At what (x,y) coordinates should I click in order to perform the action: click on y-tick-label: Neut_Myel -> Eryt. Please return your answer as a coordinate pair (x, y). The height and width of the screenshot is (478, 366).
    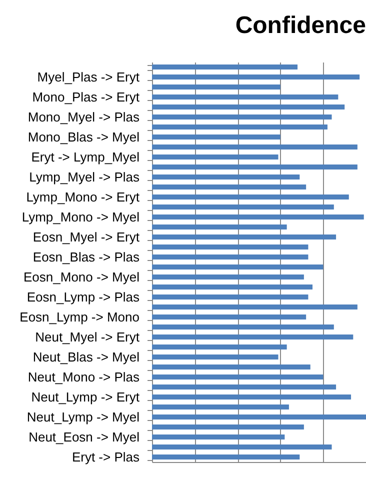
    Looking at the image, I should click on (87, 337).